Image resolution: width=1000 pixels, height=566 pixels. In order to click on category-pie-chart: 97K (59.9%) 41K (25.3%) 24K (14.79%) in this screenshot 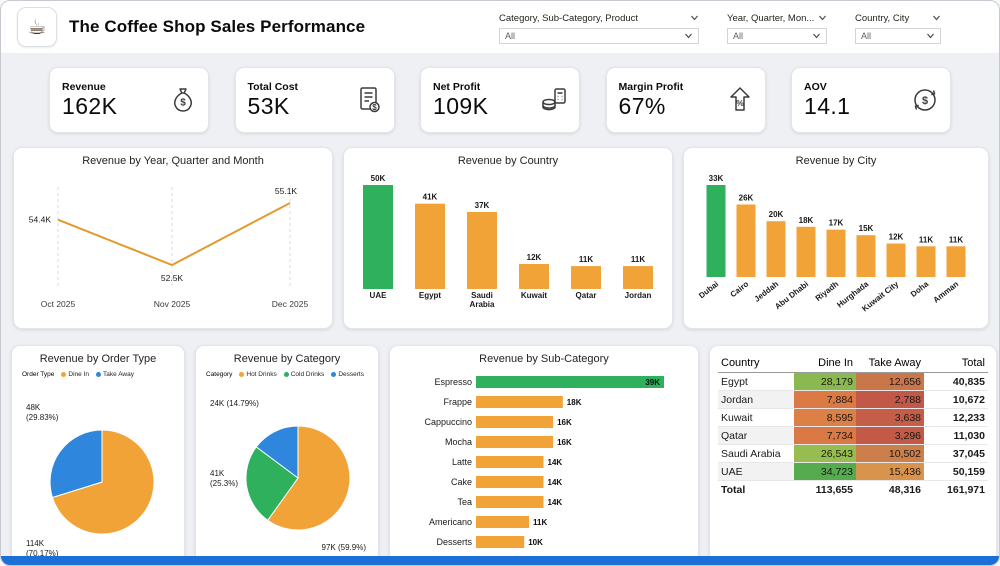, I will do `click(288, 475)`.